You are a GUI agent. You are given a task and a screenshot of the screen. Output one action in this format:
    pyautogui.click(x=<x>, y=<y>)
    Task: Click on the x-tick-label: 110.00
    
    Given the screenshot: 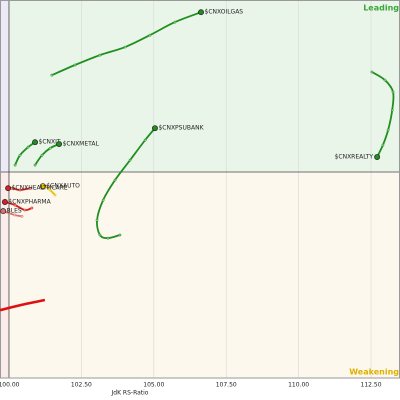 What is the action you would take?
    pyautogui.click(x=298, y=385)
    